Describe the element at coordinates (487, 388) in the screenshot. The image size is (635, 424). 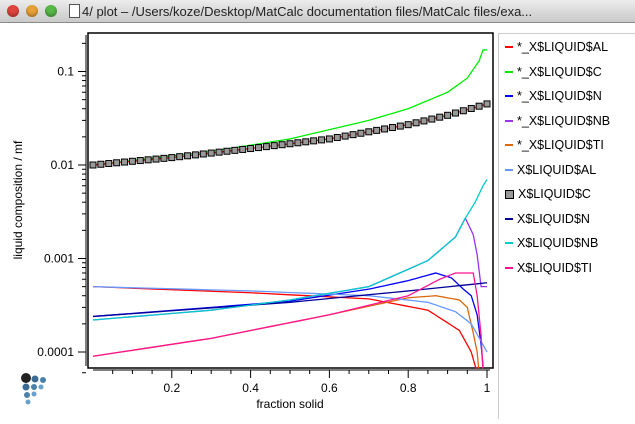
I see `x-tick-label: 1` at that location.